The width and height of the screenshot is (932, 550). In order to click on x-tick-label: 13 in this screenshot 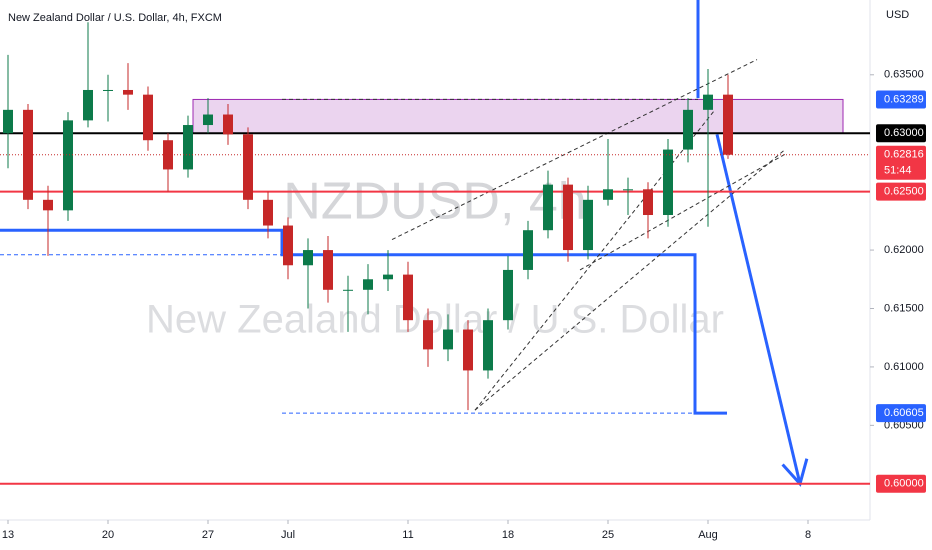, I will do `click(8, 535)`.